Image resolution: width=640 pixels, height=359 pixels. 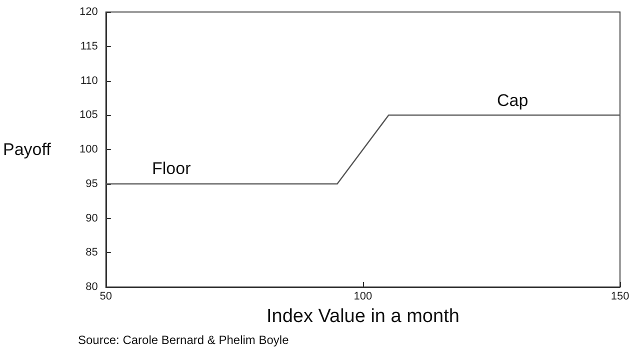 What do you see at coordinates (363, 316) in the screenshot?
I see `x-axis-title: Index Value in a month` at bounding box center [363, 316].